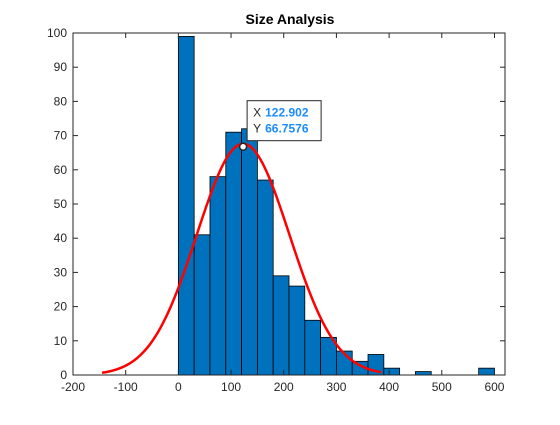 This screenshot has width=560, height=425. Describe the element at coordinates (126, 387) in the screenshot. I see `x-tick-label: -100` at that location.